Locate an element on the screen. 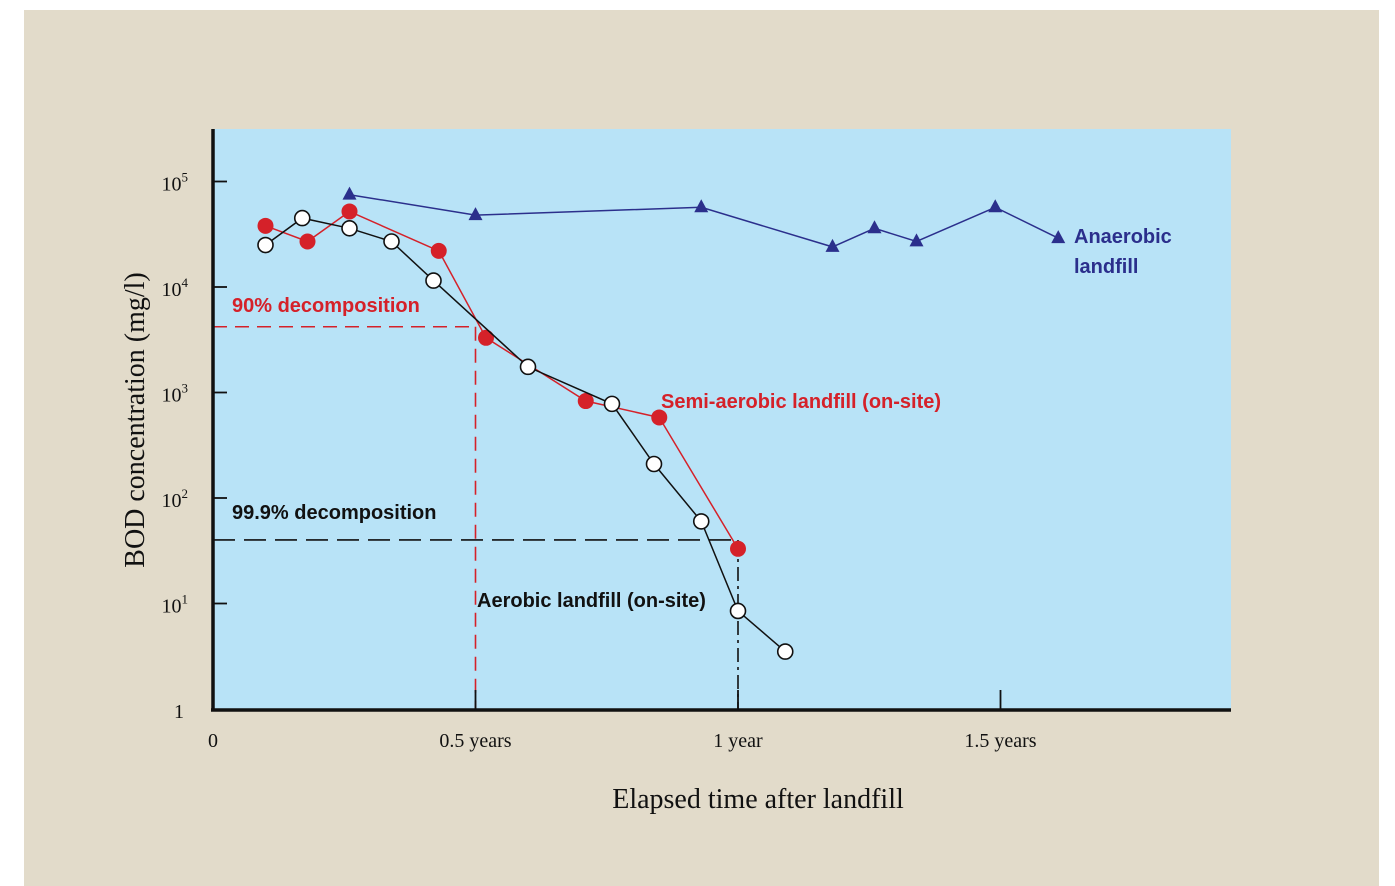  y-tick-label: 10⁵ is located at coordinates (175, 183).